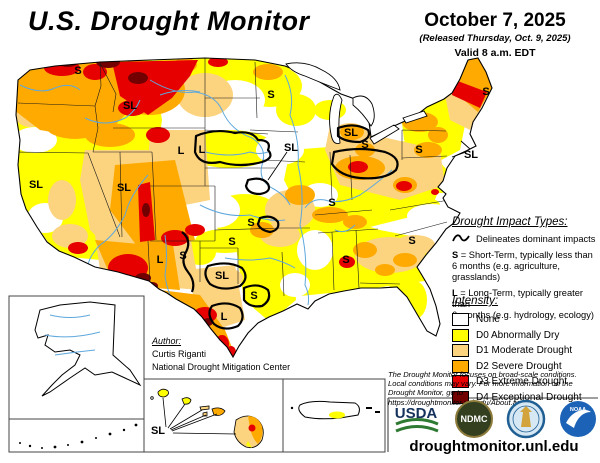 Image resolution: width=600 pixels, height=463 pixels. I want to click on intensity-item: D3 Extreme Drought, so click(525, 382).